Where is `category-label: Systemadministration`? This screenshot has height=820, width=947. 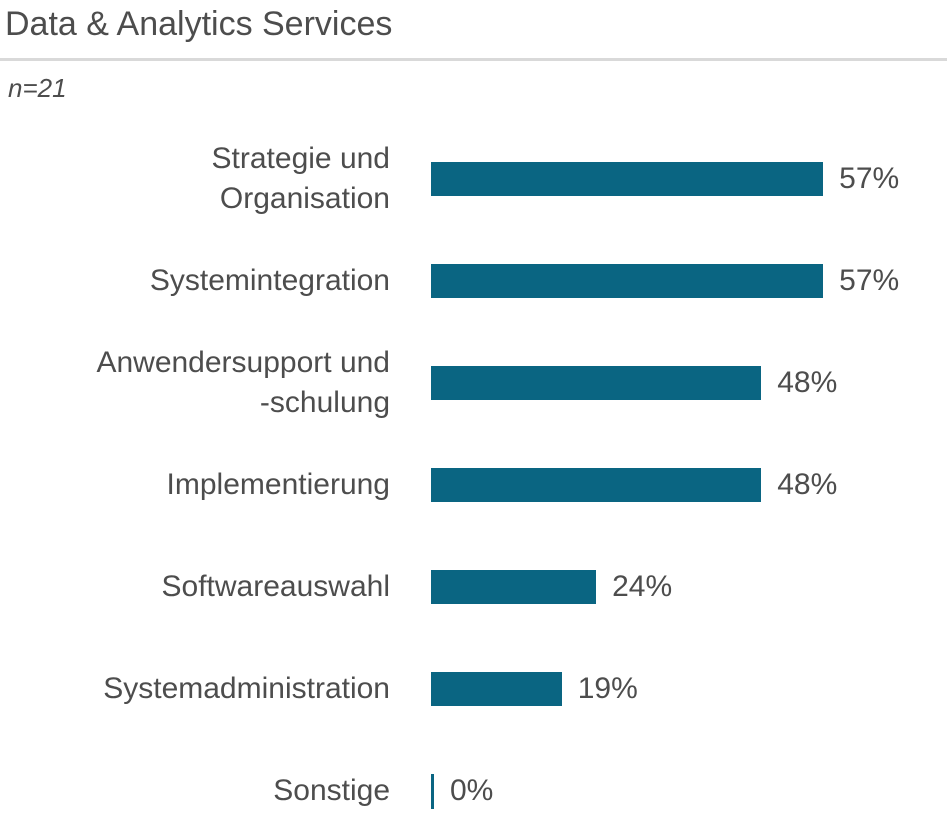
category-label: Systemadministration is located at coordinates (246, 688).